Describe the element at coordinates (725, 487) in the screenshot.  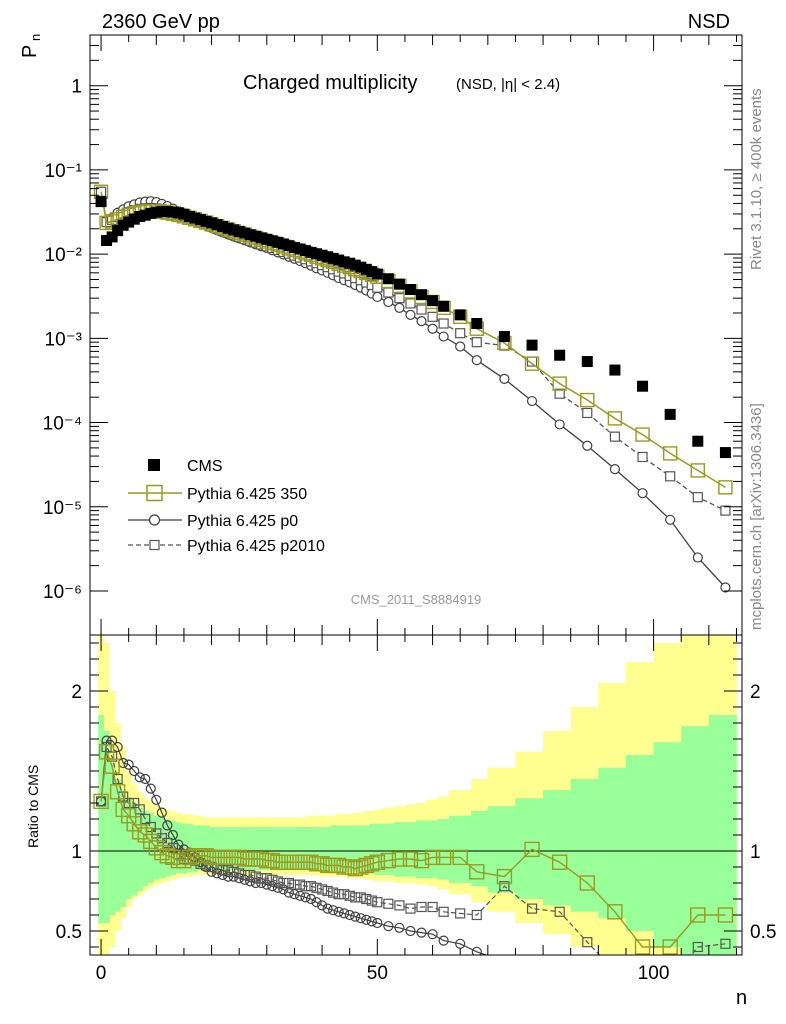
I see `p350-point` at that location.